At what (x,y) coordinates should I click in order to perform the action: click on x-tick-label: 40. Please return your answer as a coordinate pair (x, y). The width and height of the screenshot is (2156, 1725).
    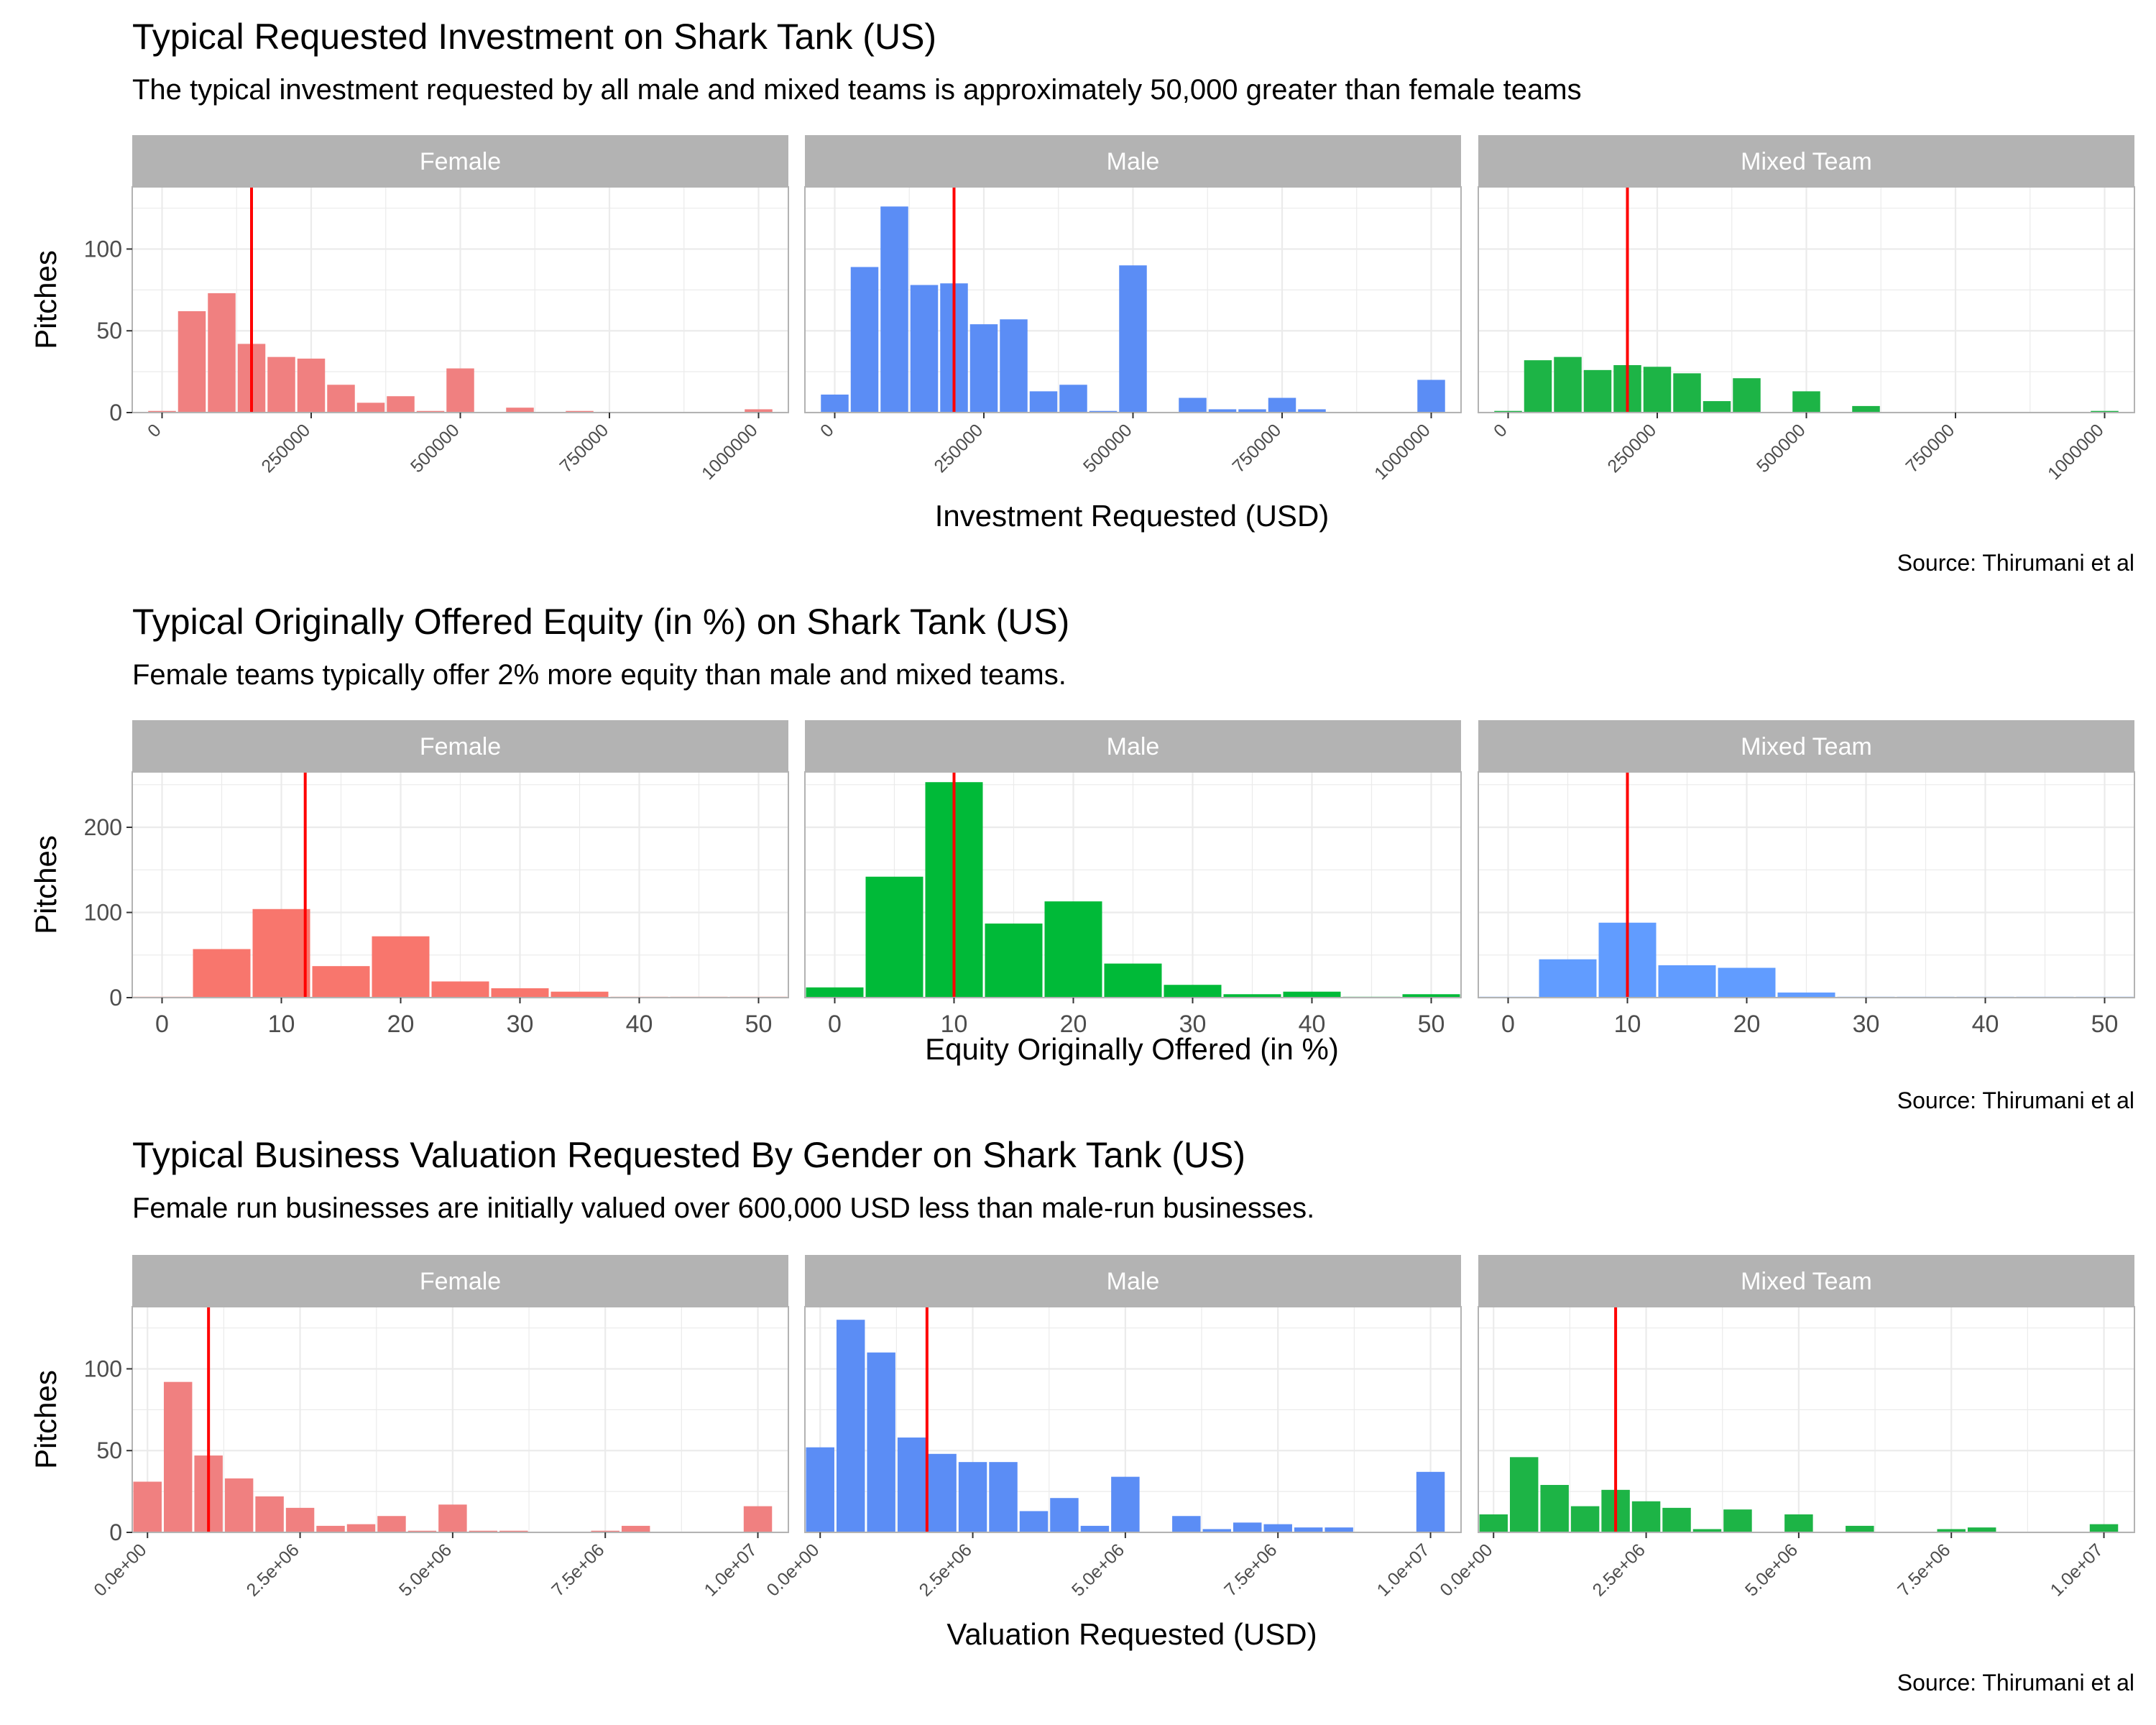
    Looking at the image, I should click on (1985, 1024).